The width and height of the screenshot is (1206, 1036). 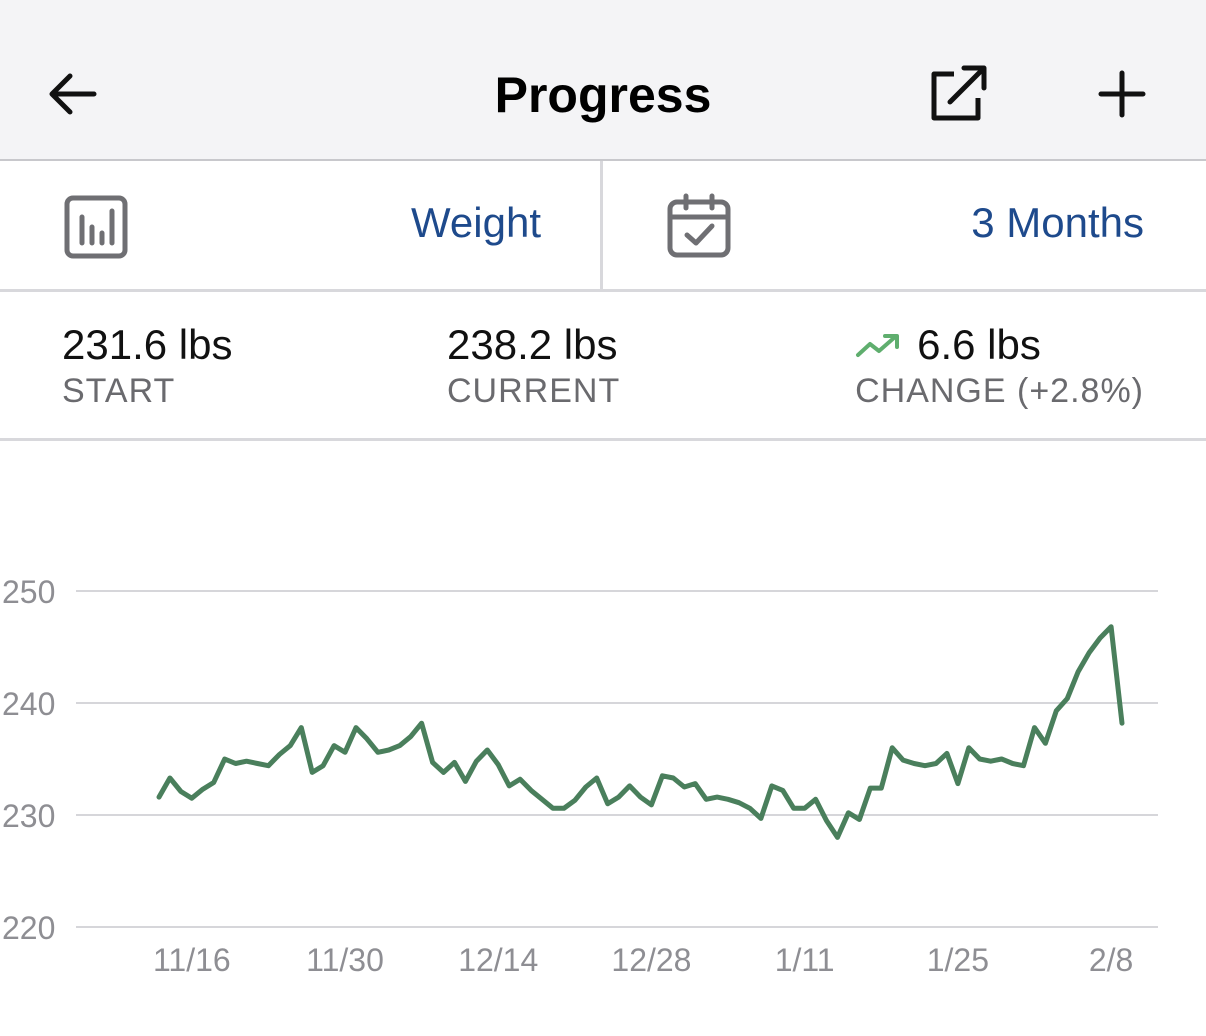 I want to click on start-label: START, so click(x=119, y=391).